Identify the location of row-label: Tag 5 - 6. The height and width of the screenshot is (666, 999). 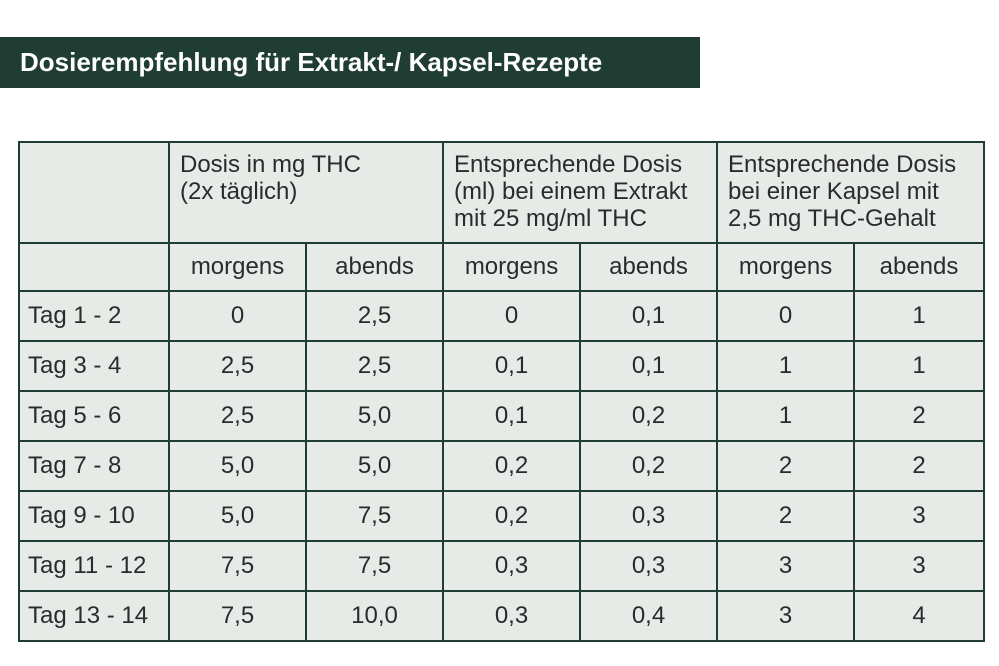
(94, 416).